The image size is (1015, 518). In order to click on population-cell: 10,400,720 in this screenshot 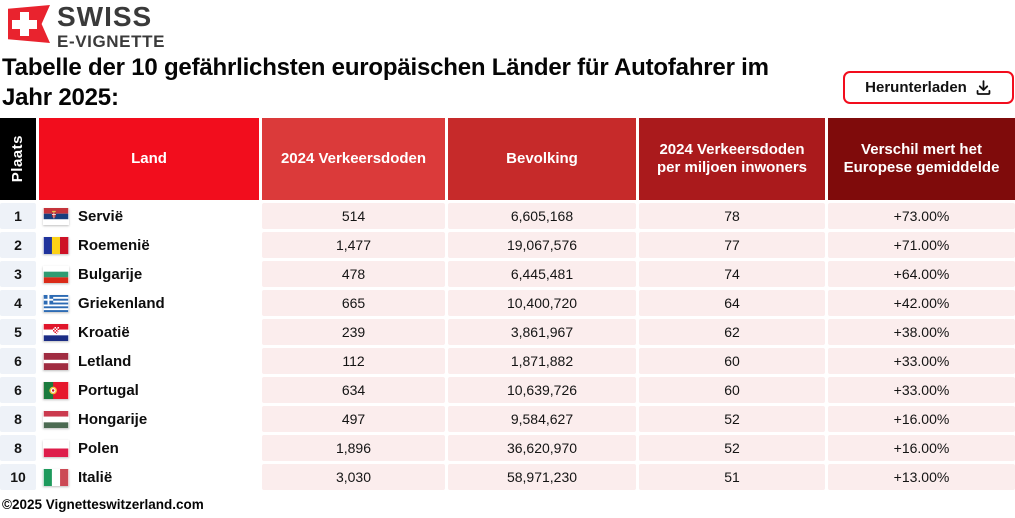, I will do `click(542, 303)`.